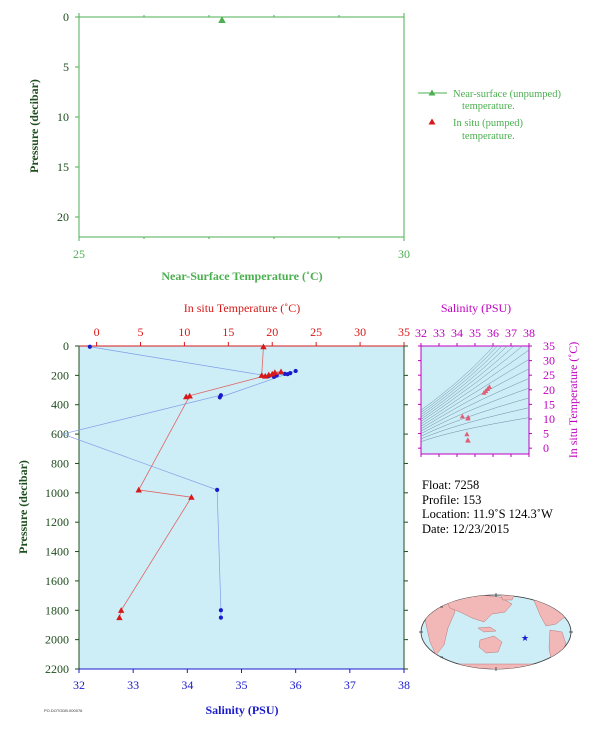 The image size is (601, 732). I want to click on profile-x-tick-label: 37, so click(350, 685).